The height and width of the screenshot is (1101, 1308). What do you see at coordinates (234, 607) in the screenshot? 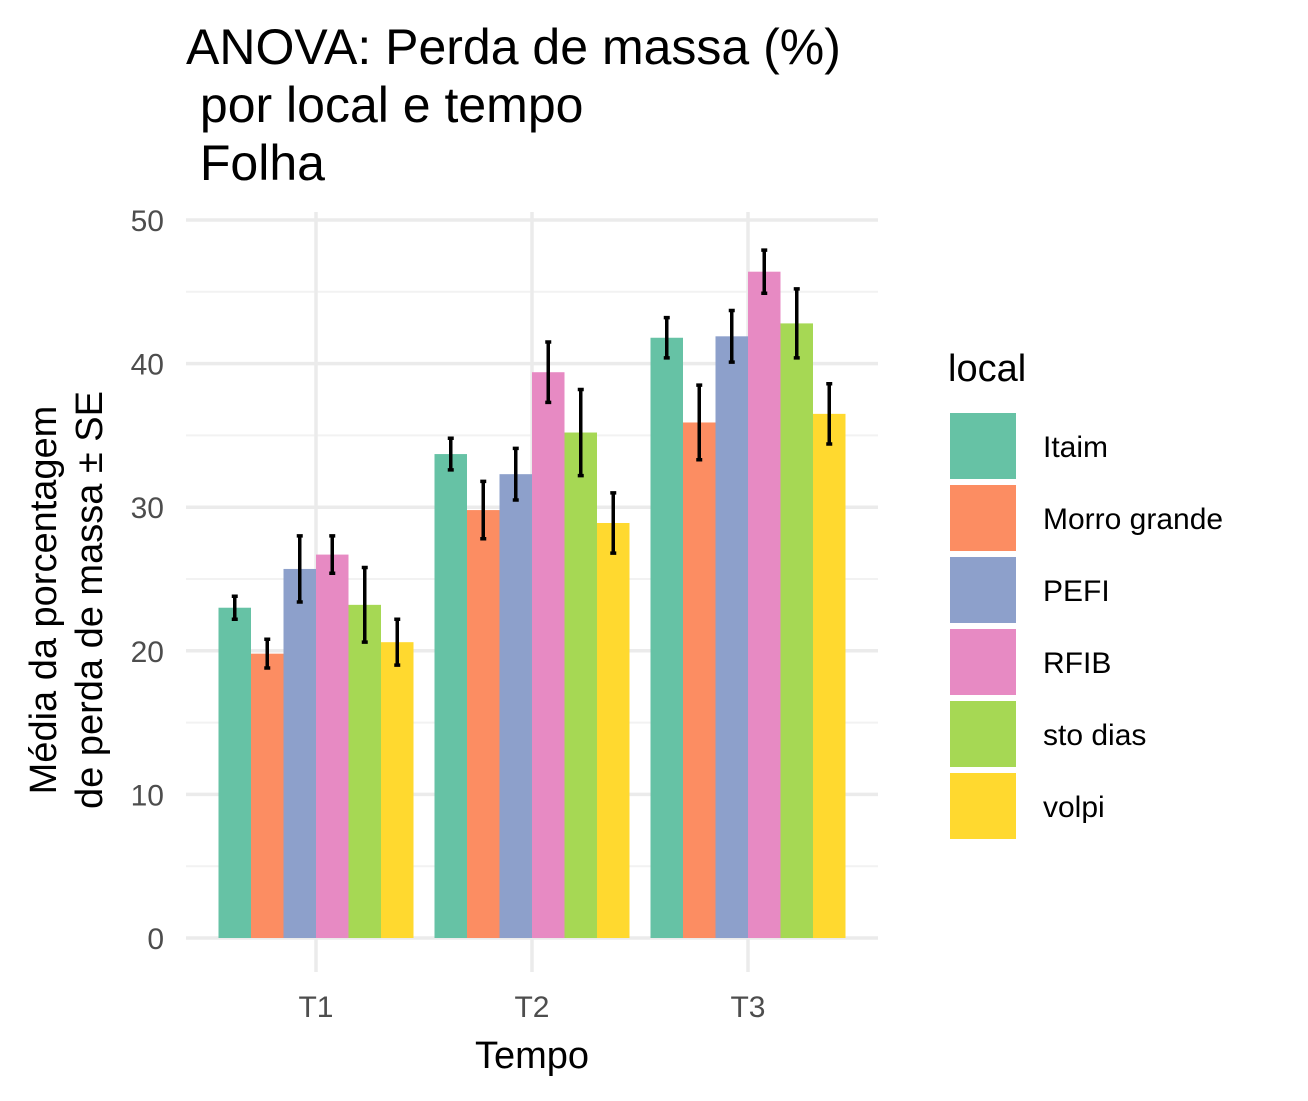
I see `error-bar-itaim-t1` at bounding box center [234, 607].